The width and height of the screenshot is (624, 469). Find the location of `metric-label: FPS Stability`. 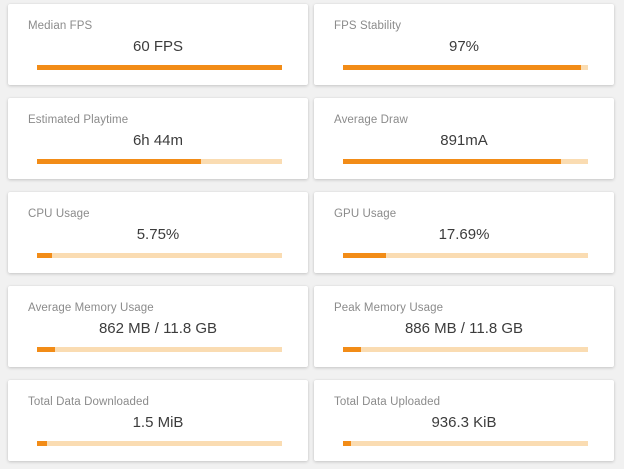

metric-label: FPS Stability is located at coordinates (368, 26).